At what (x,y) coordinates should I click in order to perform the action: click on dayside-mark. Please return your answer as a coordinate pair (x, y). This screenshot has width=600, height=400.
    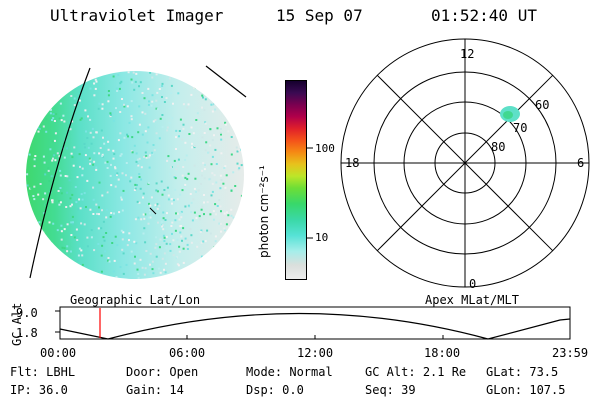
    Looking at the image, I should click on (153, 211).